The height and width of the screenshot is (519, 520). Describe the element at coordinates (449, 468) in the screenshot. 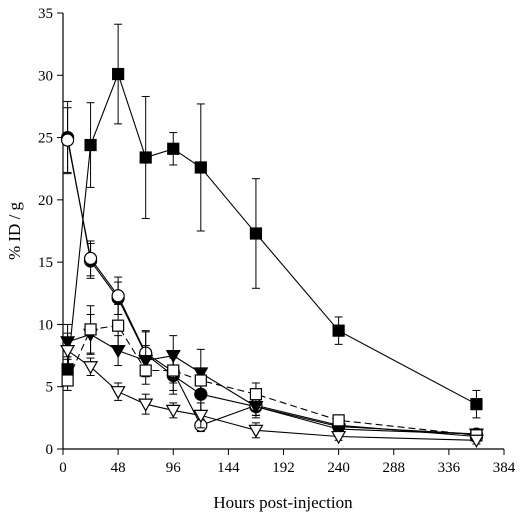

I see `x-tick-label-7: 336` at that location.